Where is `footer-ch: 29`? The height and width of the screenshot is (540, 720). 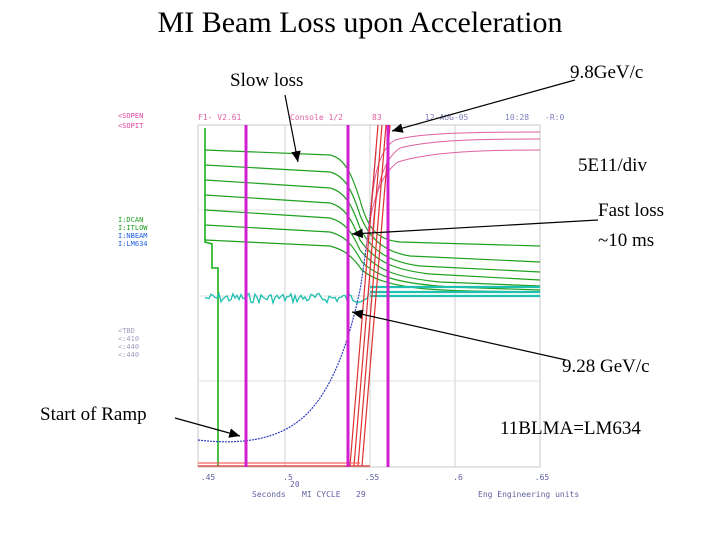
footer-ch: 29 is located at coordinates (361, 494).